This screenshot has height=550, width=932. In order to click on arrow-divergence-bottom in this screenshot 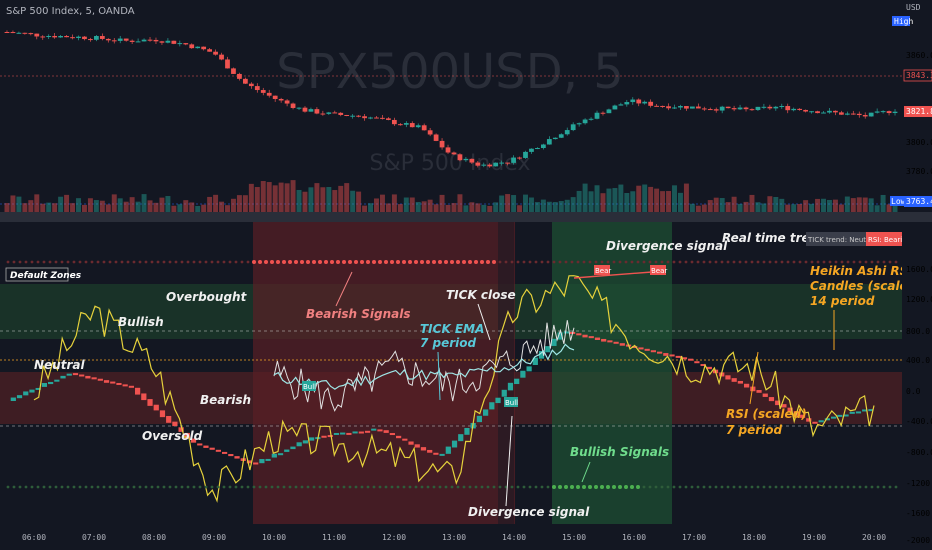, I will do `click(509, 461)`.